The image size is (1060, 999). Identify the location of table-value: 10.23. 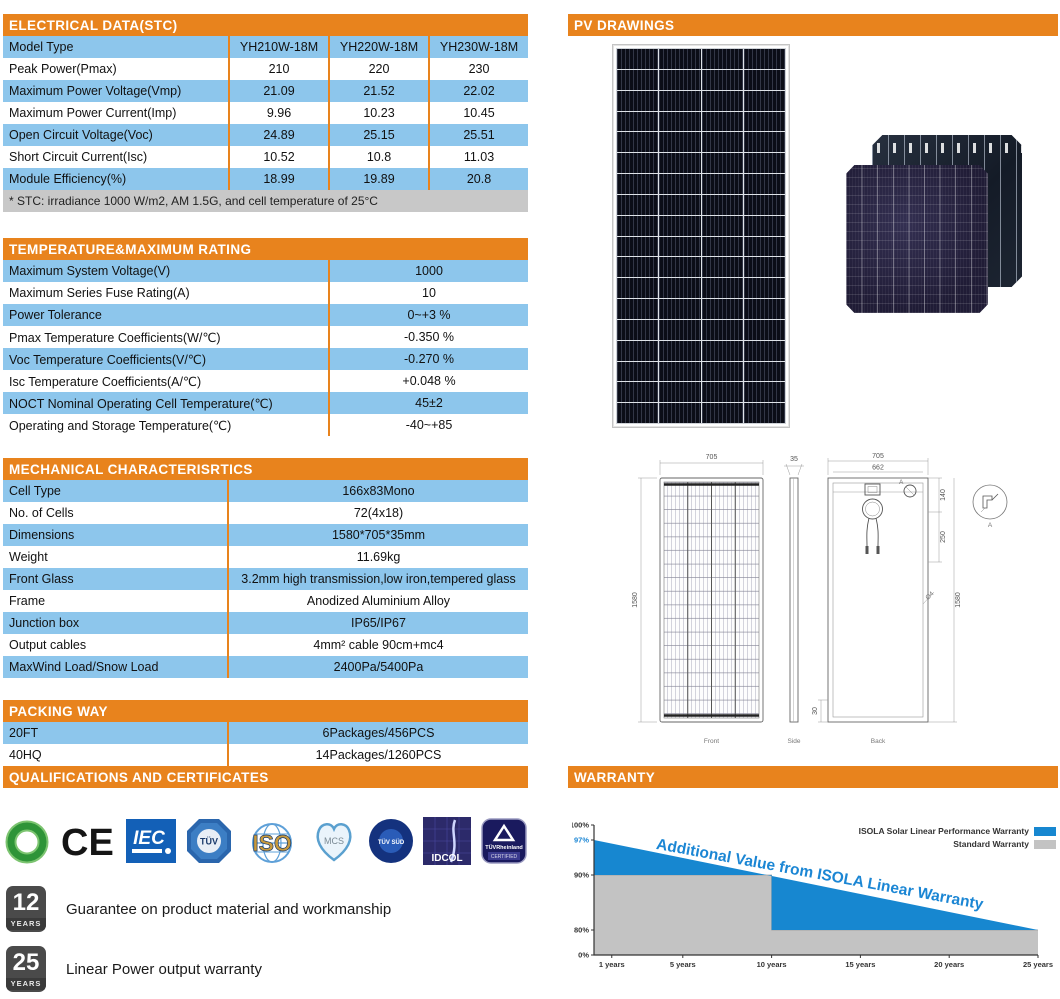
(378, 113).